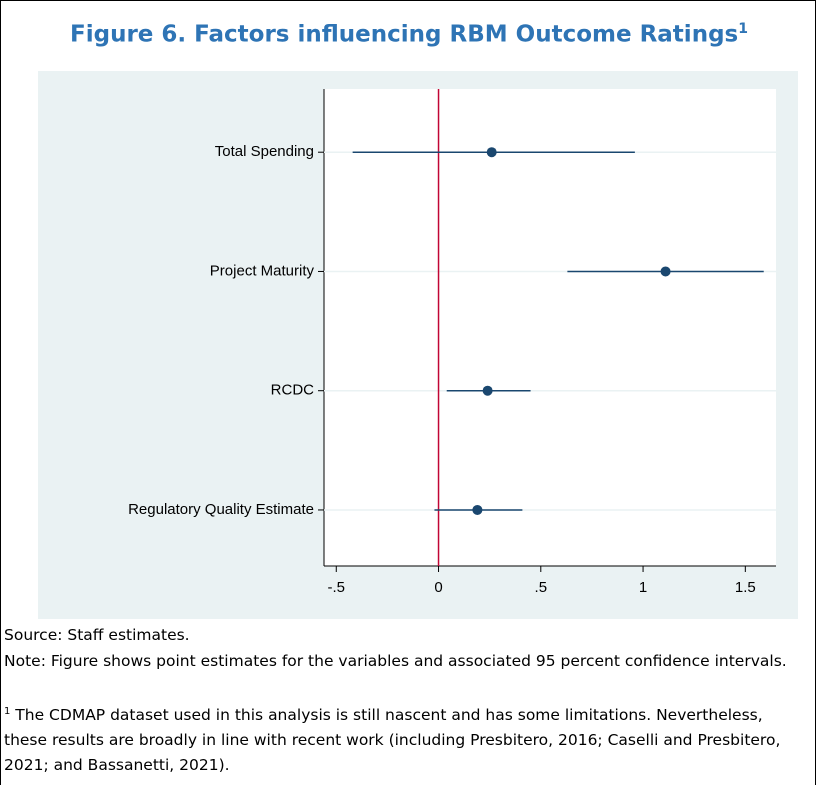  I want to click on x-tick-label: 1.5, so click(745, 587).